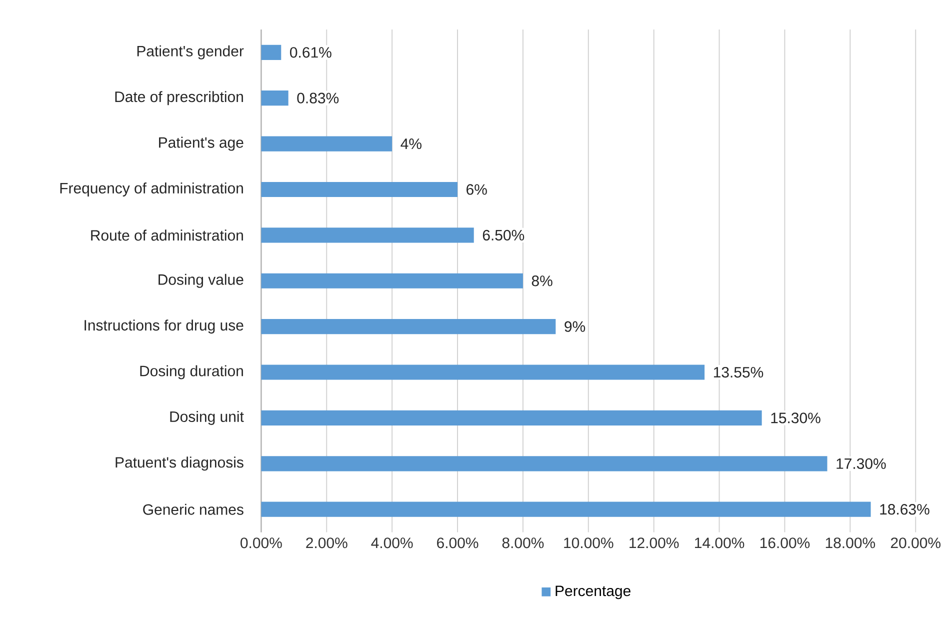 The width and height of the screenshot is (946, 626). Describe the element at coordinates (179, 98) in the screenshot. I see `y-tick-label: Date of prescribtion` at that location.